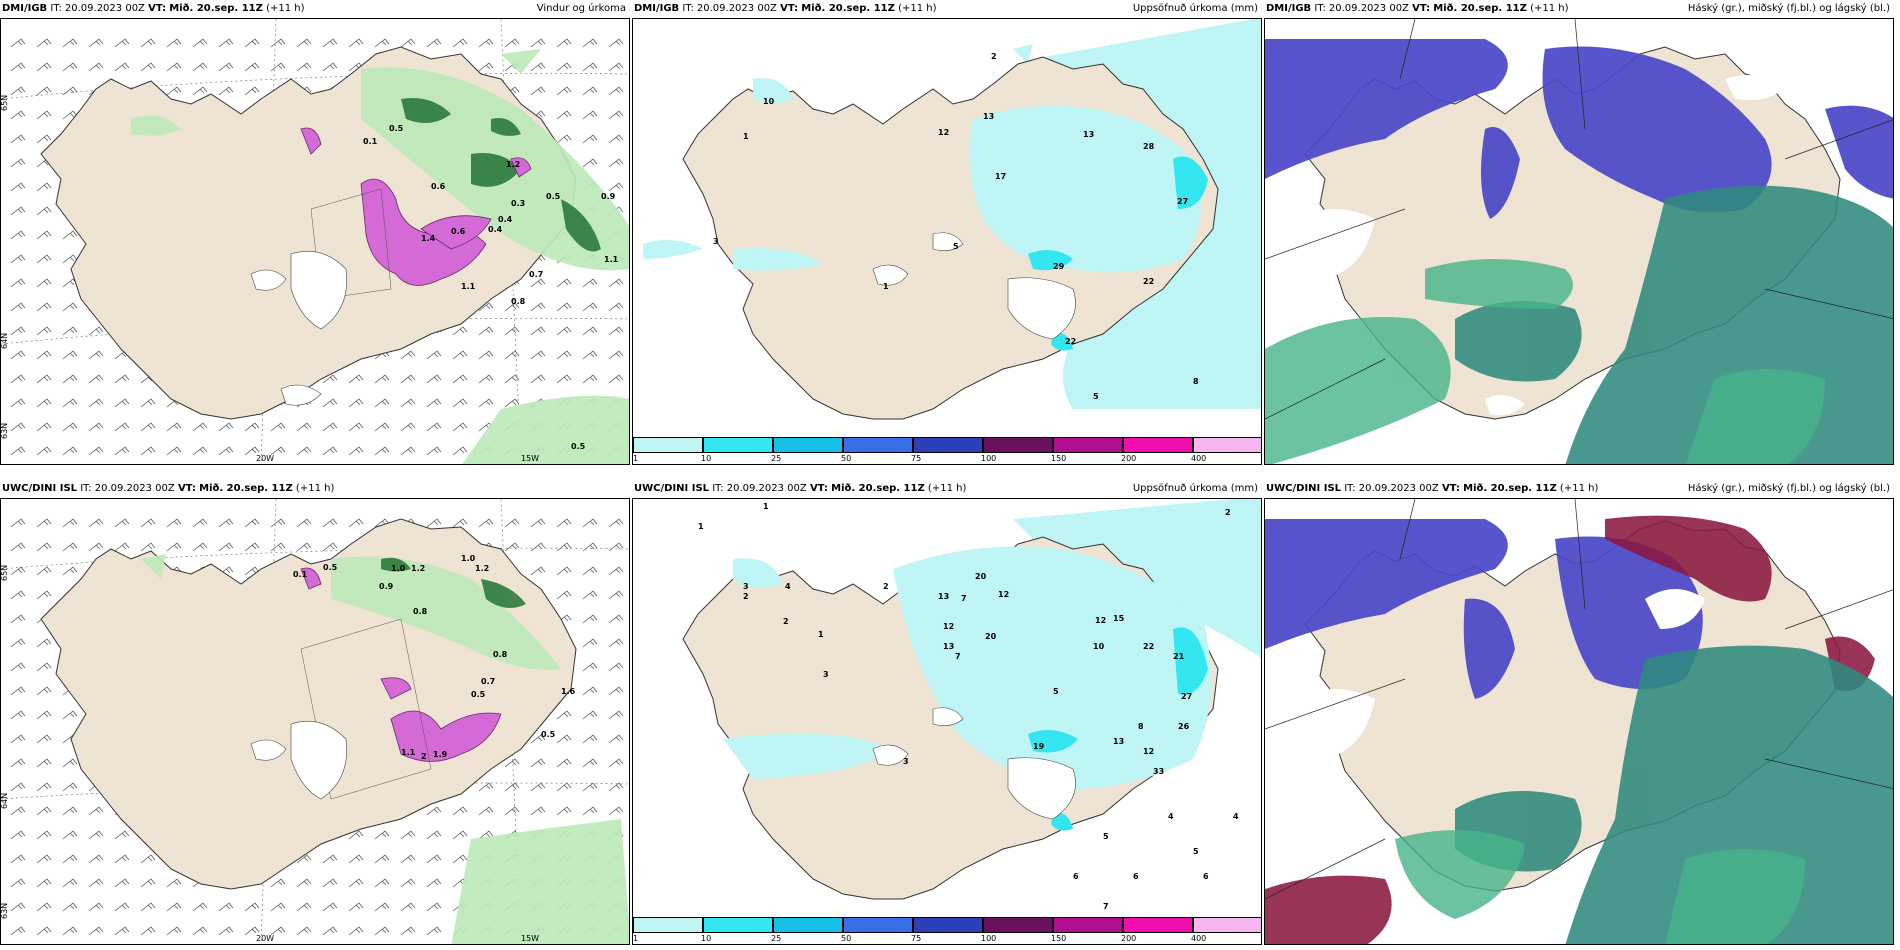 This screenshot has width=1900, height=950. Describe the element at coordinates (1118, 729) in the screenshot. I see `land-precip-strong` at that location.